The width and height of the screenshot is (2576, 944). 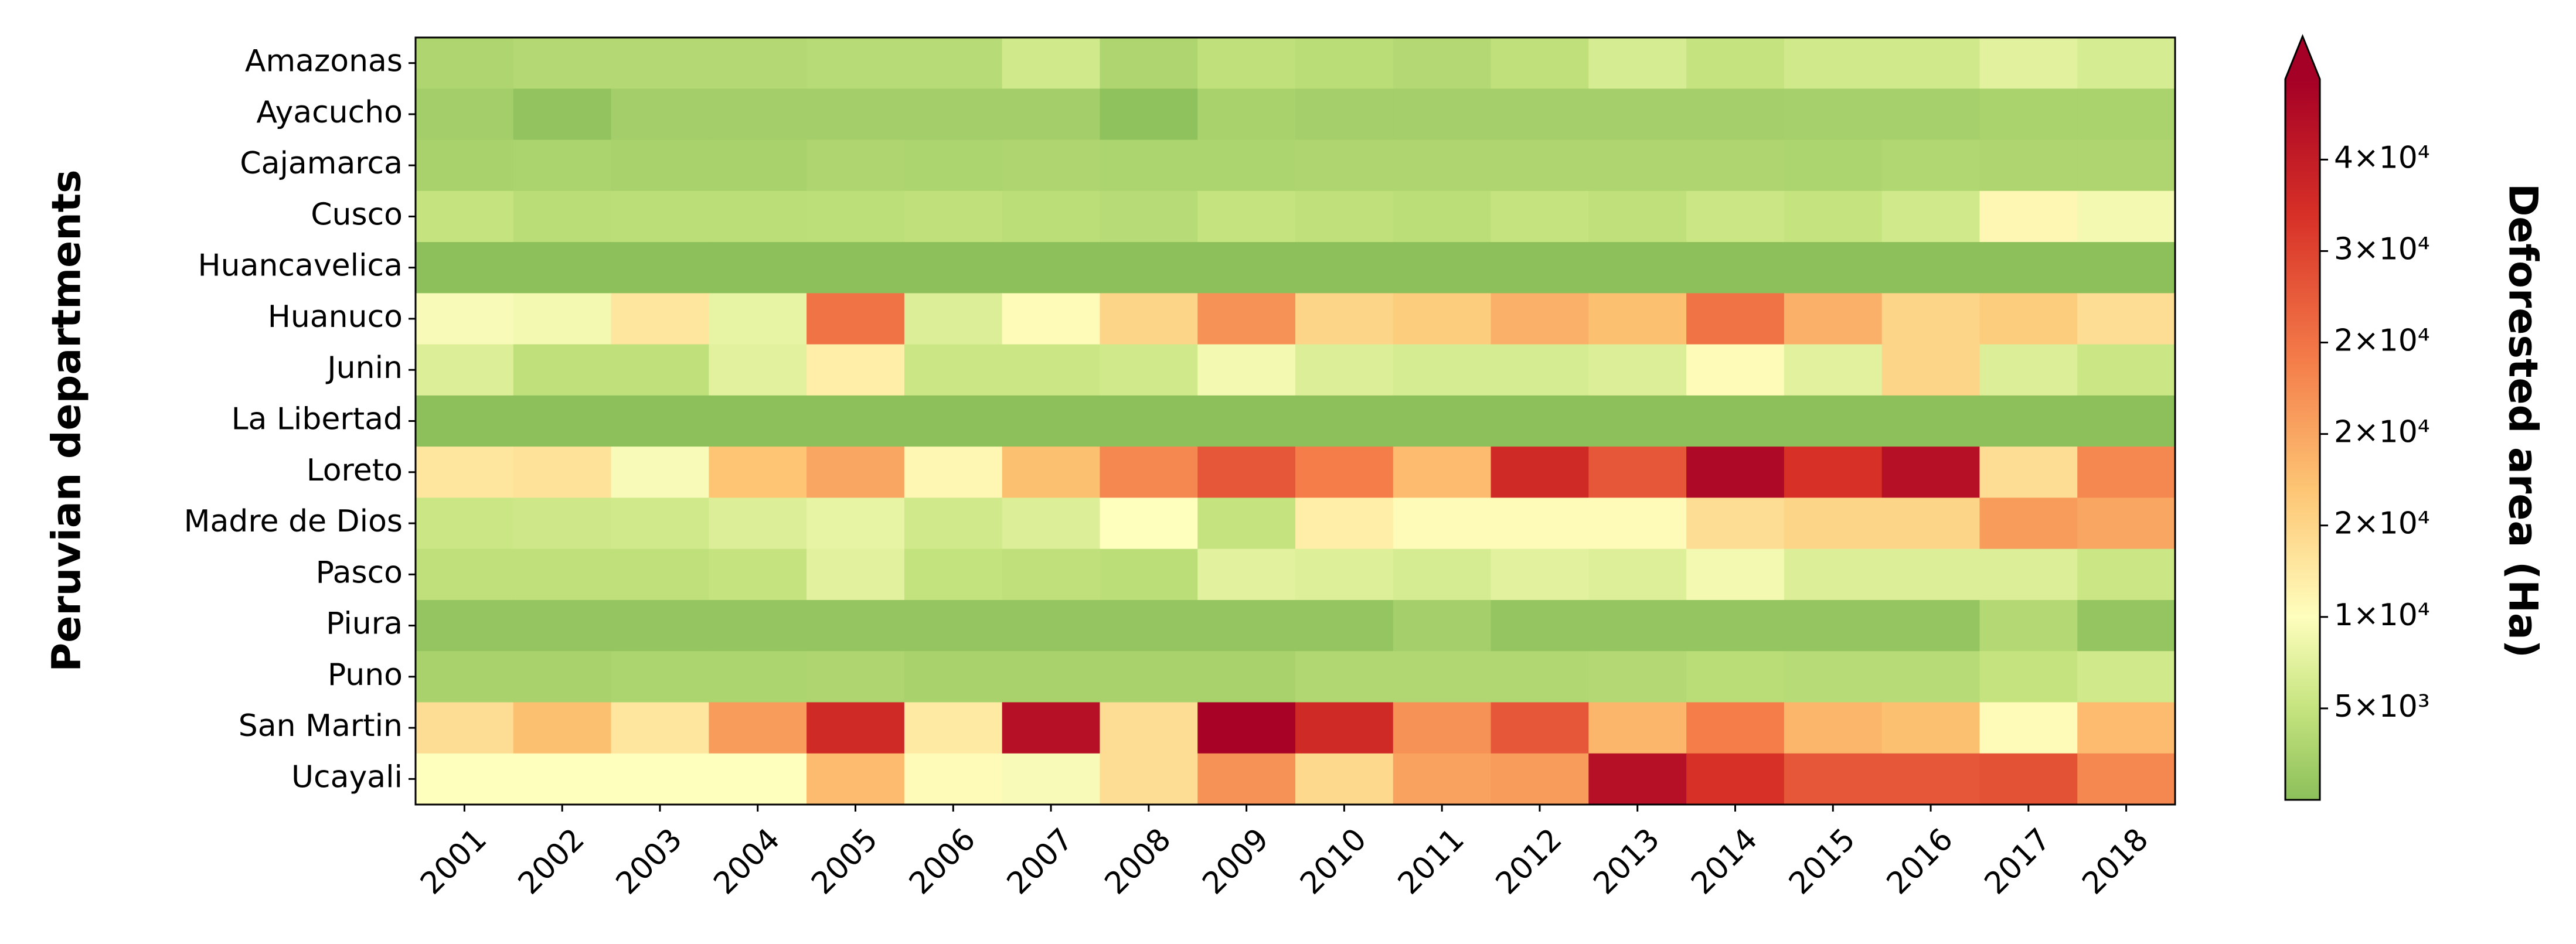 I want to click on y-tick-label: Cusco, so click(x=357, y=215).